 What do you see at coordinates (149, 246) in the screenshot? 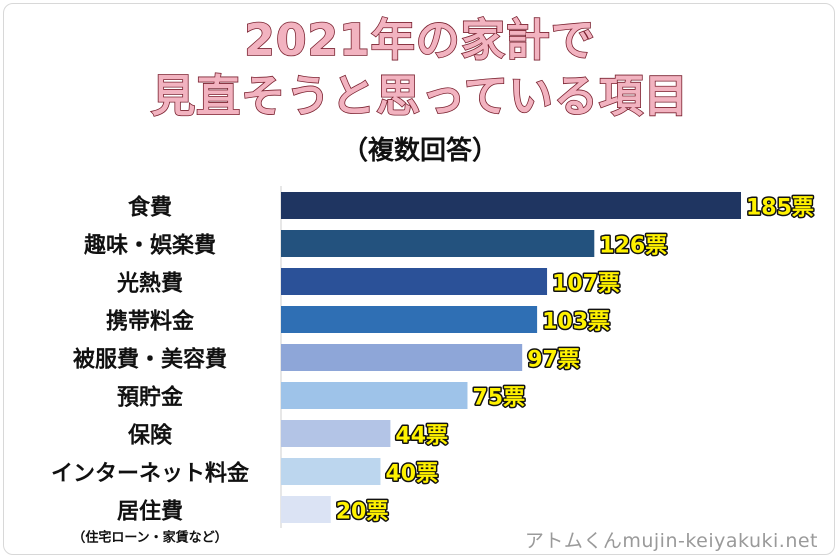
I see `category-label: 趣味・娯楽費` at bounding box center [149, 246].